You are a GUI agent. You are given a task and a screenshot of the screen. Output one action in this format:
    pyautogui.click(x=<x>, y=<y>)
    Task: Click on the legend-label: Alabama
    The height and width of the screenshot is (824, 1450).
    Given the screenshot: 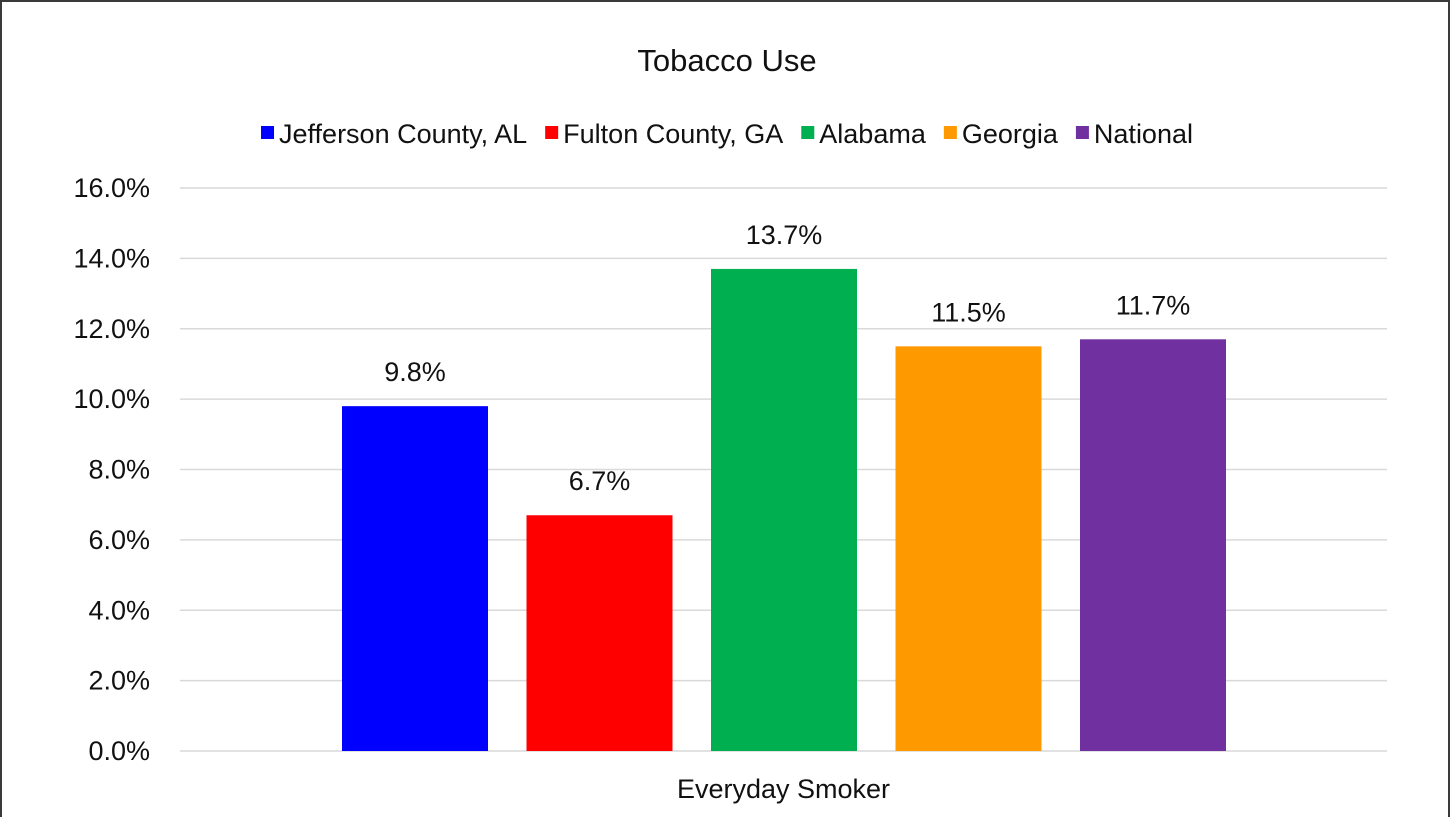 What is the action you would take?
    pyautogui.click(x=873, y=134)
    